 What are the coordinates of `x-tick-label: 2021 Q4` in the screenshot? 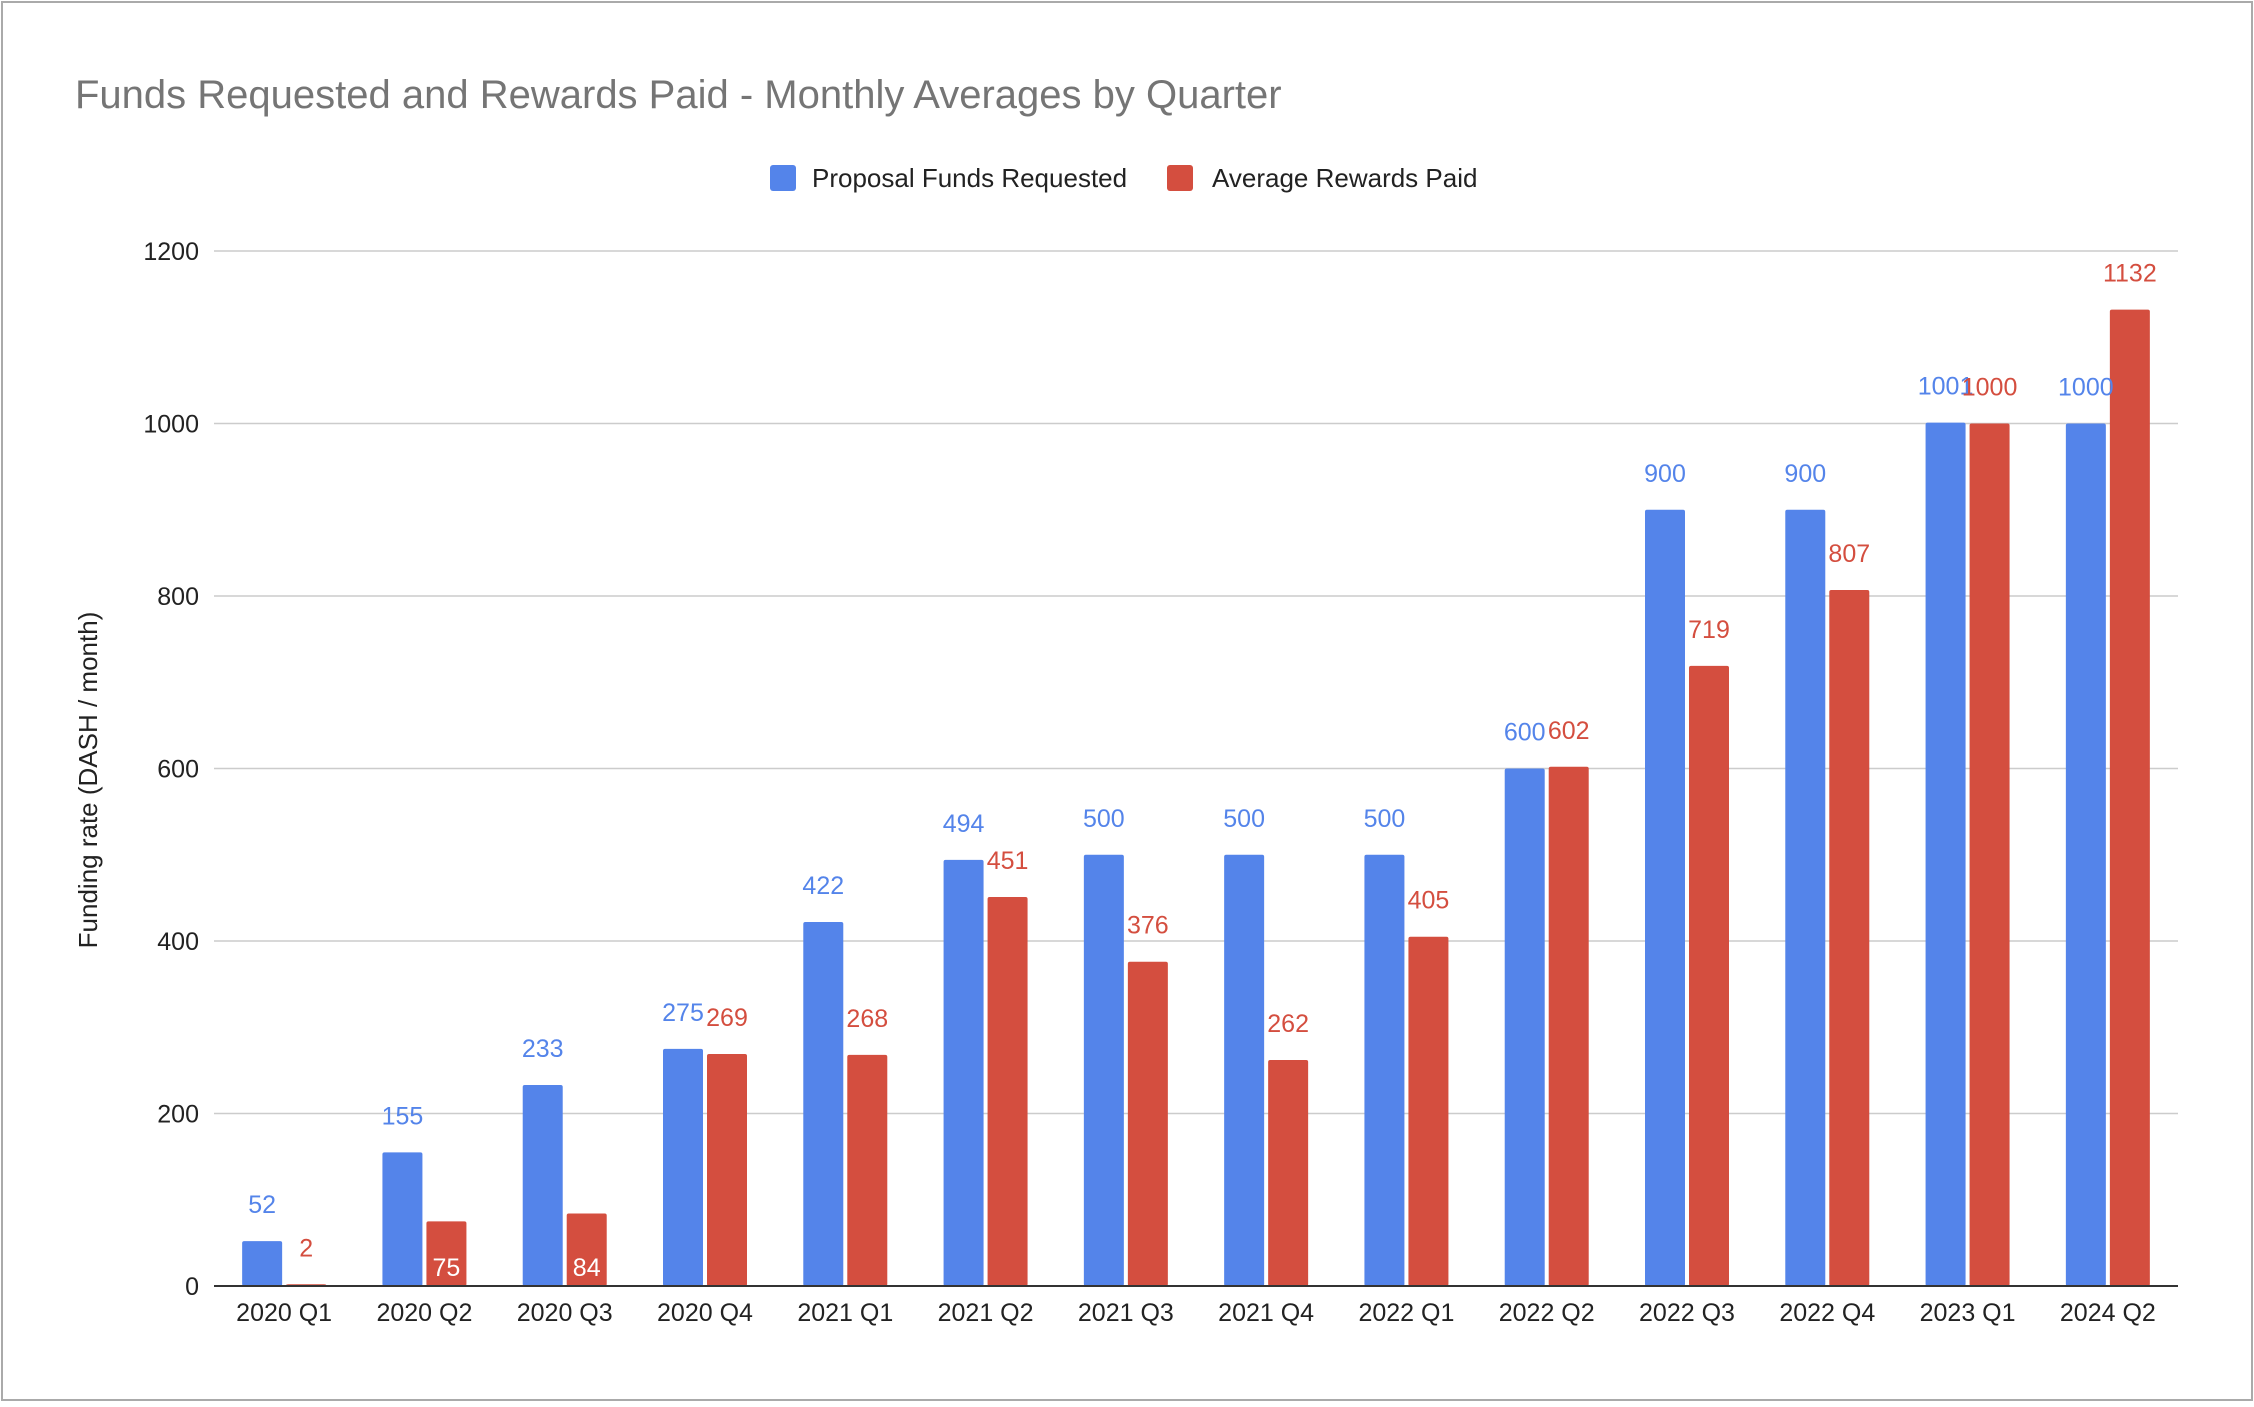 It's located at (1266, 1313).